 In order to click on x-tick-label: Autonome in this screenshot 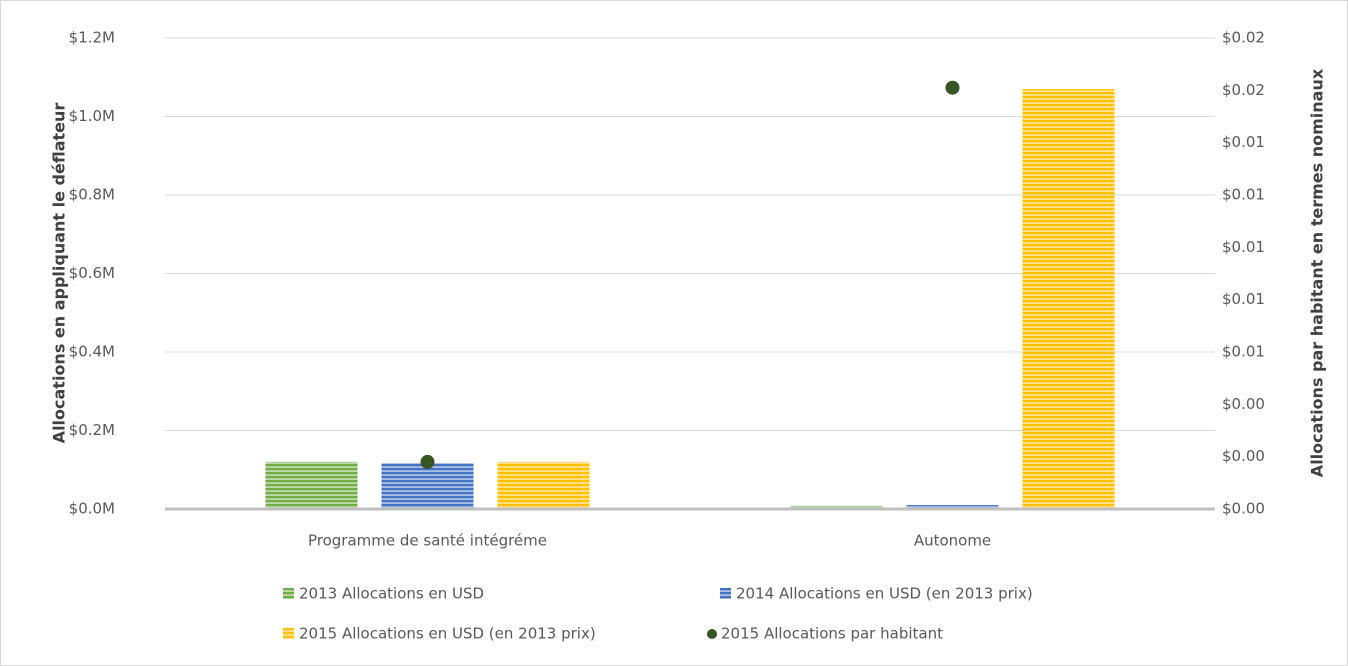, I will do `click(952, 541)`.